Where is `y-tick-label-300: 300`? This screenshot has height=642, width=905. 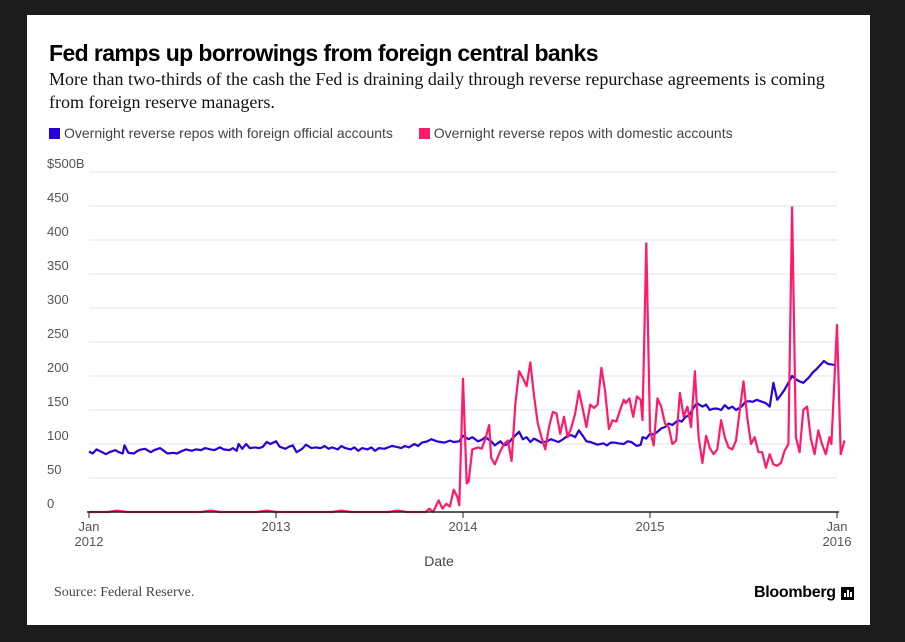
y-tick-label-300: 300 is located at coordinates (58, 299).